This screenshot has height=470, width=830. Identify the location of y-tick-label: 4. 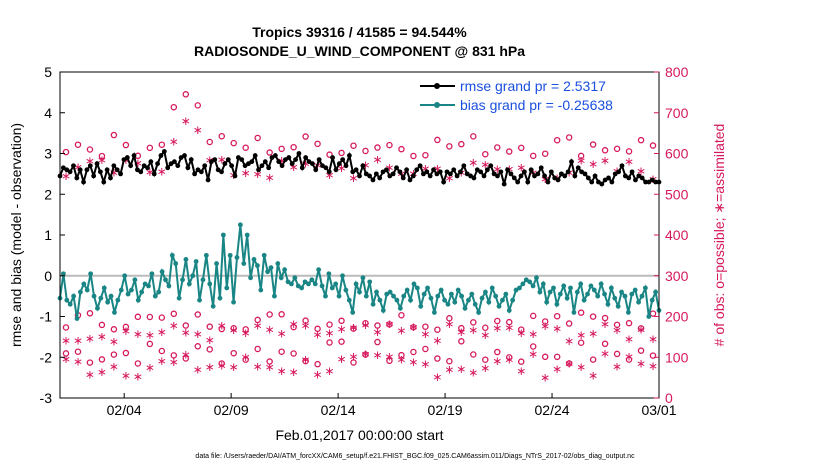
(48, 113).